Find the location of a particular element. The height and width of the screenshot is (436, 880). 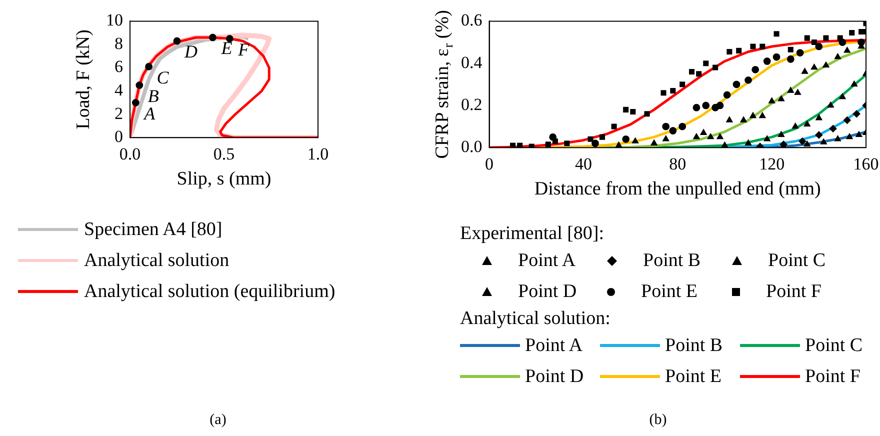

annotation: D is located at coordinates (191, 52).